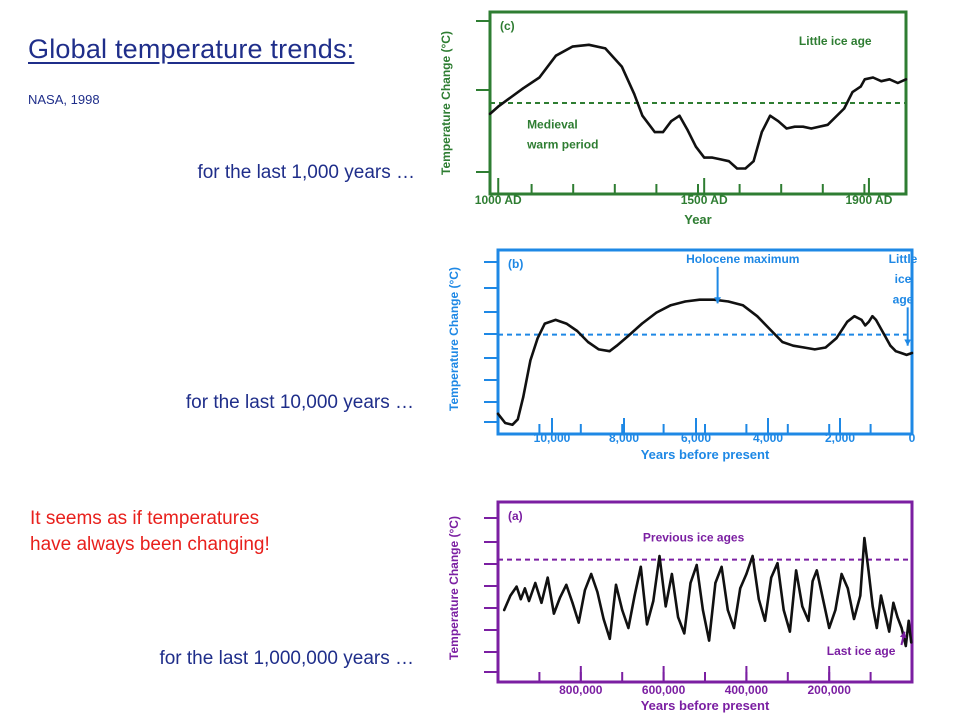  Describe the element at coordinates (515, 264) in the screenshot. I see `panel-label: (b)` at that location.